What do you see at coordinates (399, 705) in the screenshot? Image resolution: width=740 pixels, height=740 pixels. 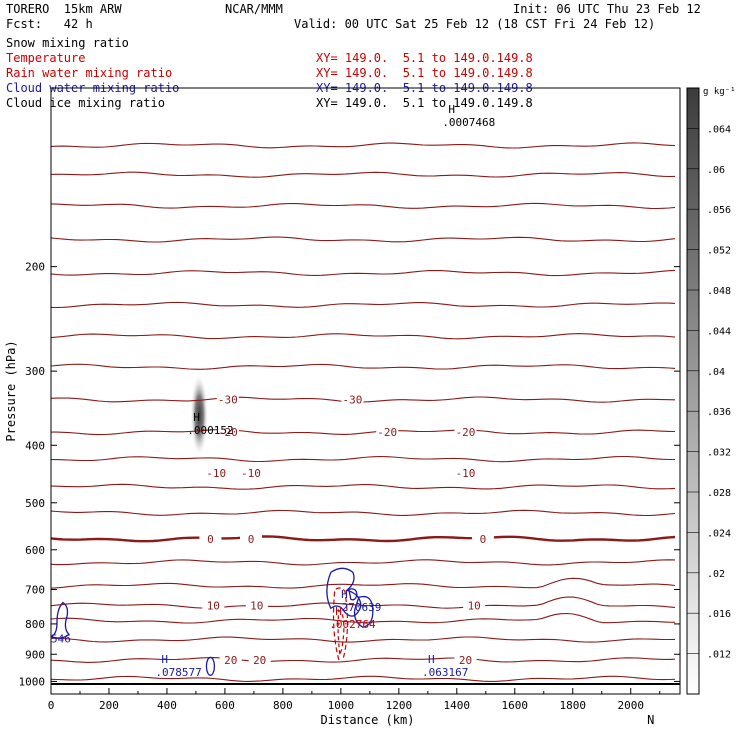 I see `x-tick-label: 1200` at bounding box center [399, 705].